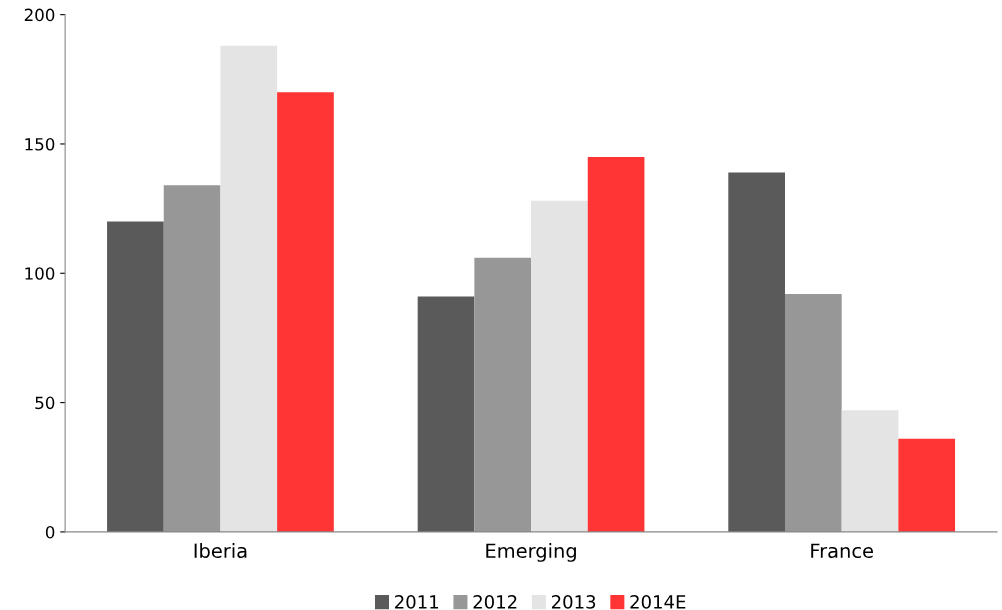 The height and width of the screenshot is (610, 1002). What do you see at coordinates (531, 552) in the screenshot?
I see `x-tick-label: Emerging` at bounding box center [531, 552].